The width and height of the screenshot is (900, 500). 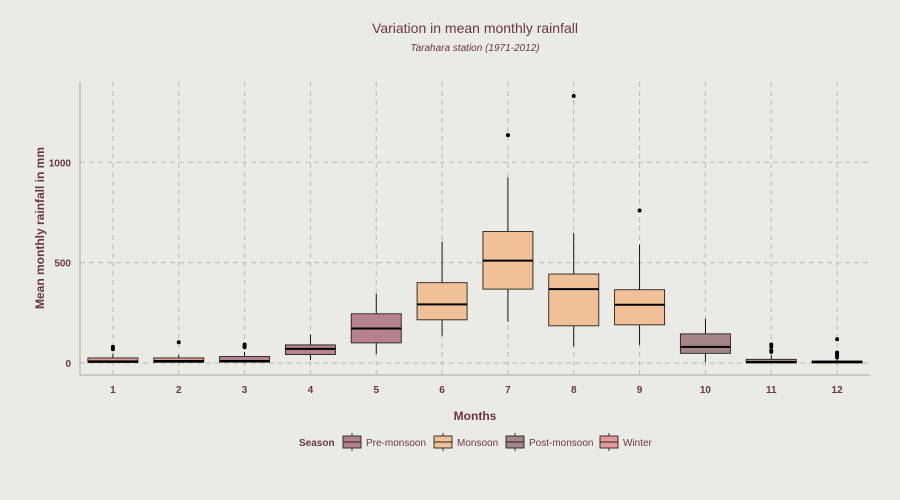 I want to click on legend-title: Season, so click(x=317, y=443).